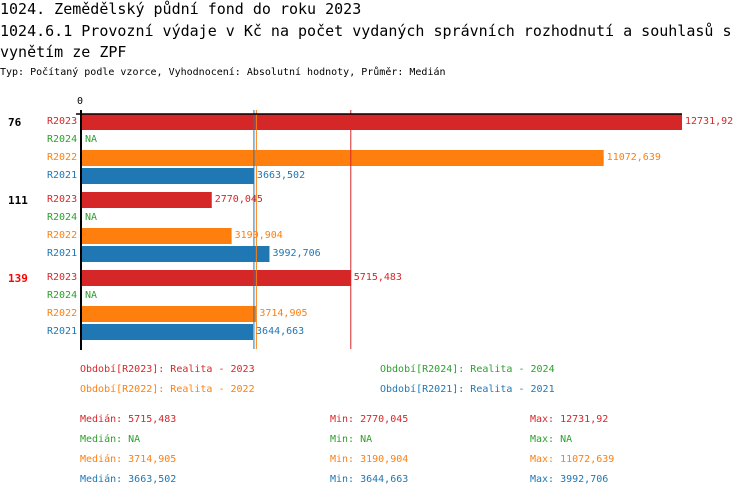 The height and width of the screenshot is (498, 750). What do you see at coordinates (633, 157) in the screenshot?
I see `data-label: 11072,639` at bounding box center [633, 157].